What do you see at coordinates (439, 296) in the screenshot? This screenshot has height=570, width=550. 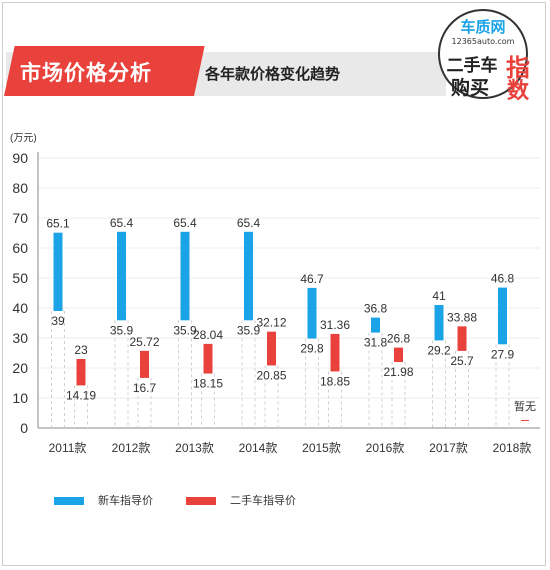 I see `new-high-label: 41` at bounding box center [439, 296].